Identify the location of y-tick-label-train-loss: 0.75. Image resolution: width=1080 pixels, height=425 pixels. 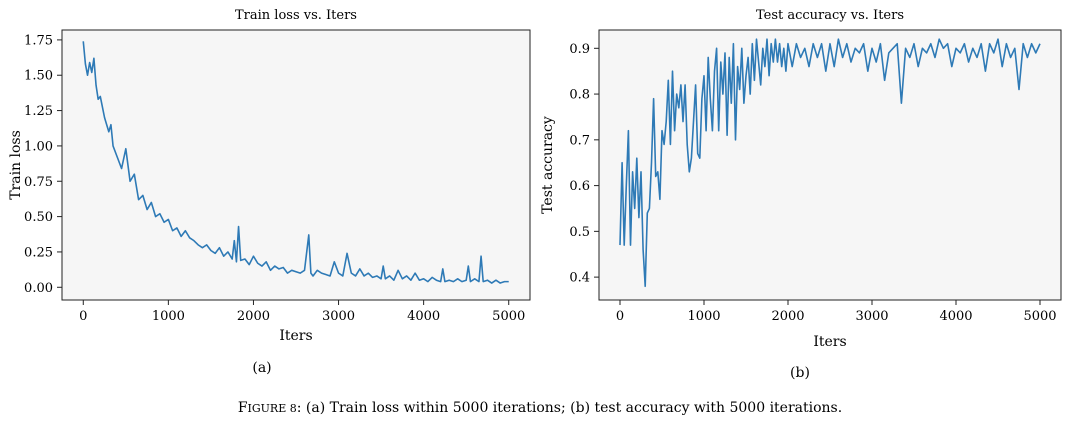
(38, 182).